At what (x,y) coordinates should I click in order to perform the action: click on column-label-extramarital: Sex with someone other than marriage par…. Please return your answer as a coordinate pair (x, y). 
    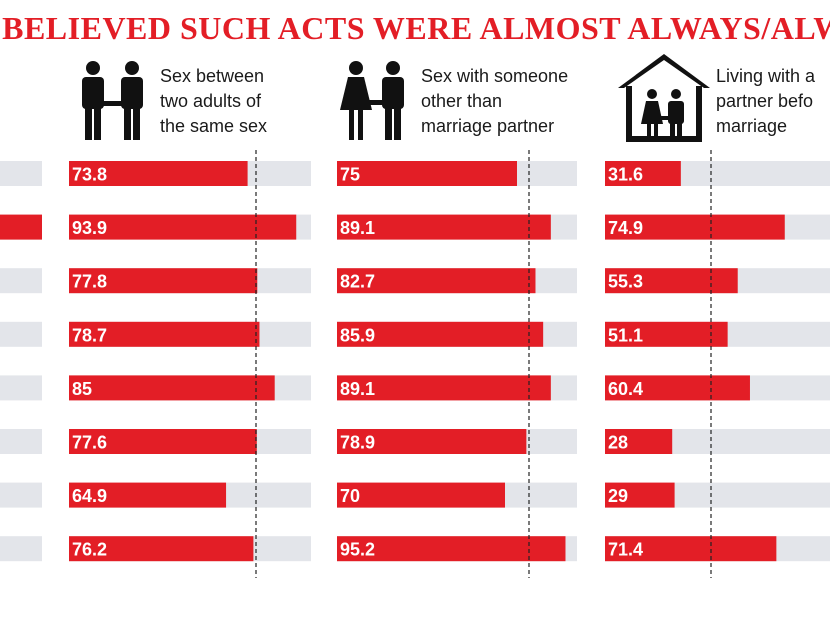
    Looking at the image, I should click on (495, 101).